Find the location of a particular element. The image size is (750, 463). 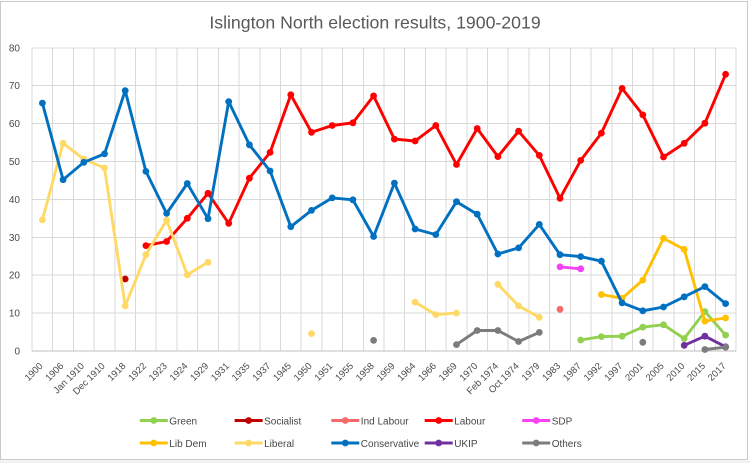

svg-text: Green is located at coordinates (183, 421).